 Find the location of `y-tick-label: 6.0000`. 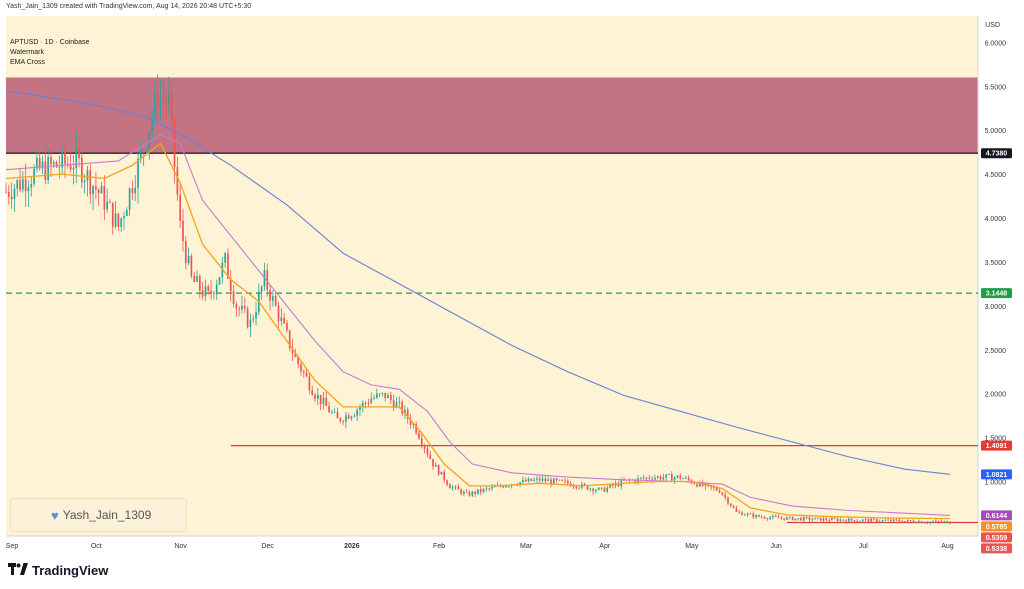

y-tick-label: 6.0000 is located at coordinates (996, 43).